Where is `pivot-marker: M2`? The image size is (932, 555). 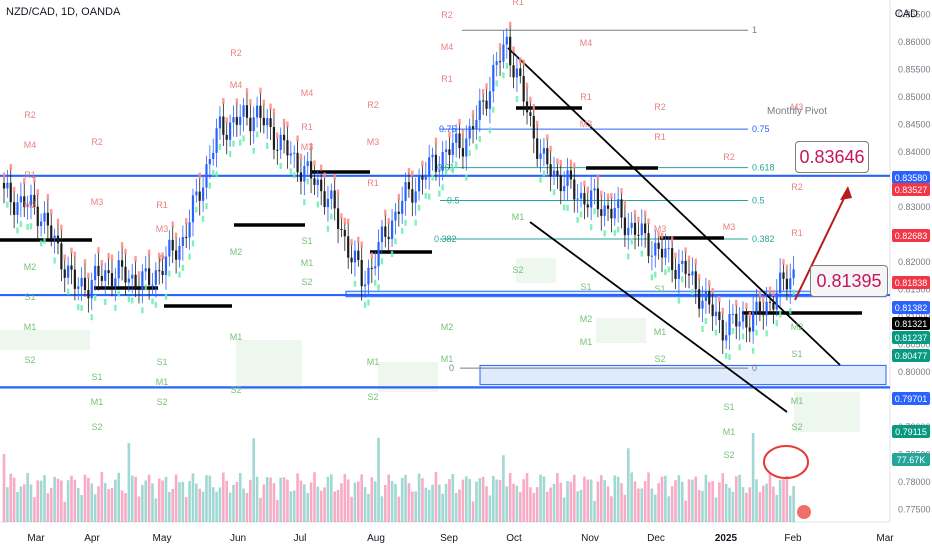
pivot-marker: M2 is located at coordinates (447, 327).